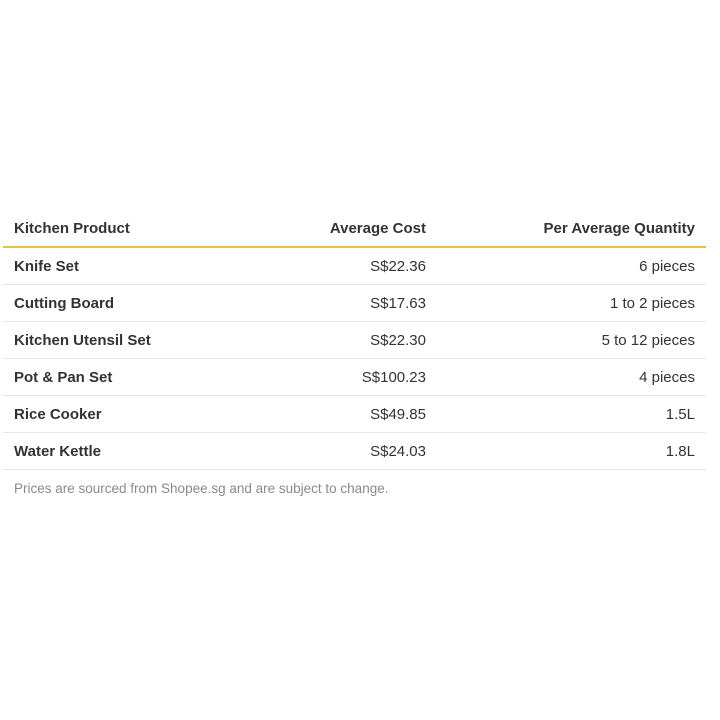 Image resolution: width=720 pixels, height=720 pixels. Describe the element at coordinates (571, 303) in the screenshot. I see `quantity-cell: 1 to 2 pieces` at that location.